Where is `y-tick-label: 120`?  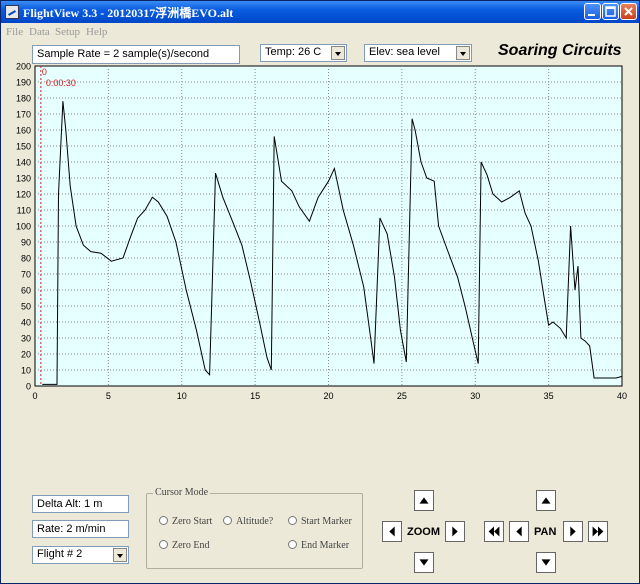
y-tick-label: 120 is located at coordinates (23, 195).